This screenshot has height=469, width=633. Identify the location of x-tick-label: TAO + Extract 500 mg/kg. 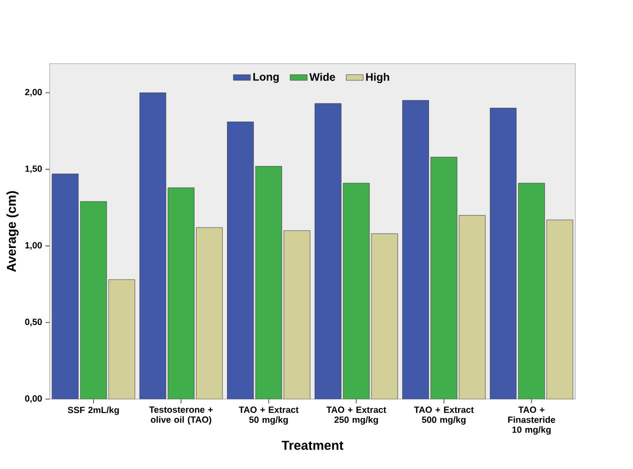
(444, 415).